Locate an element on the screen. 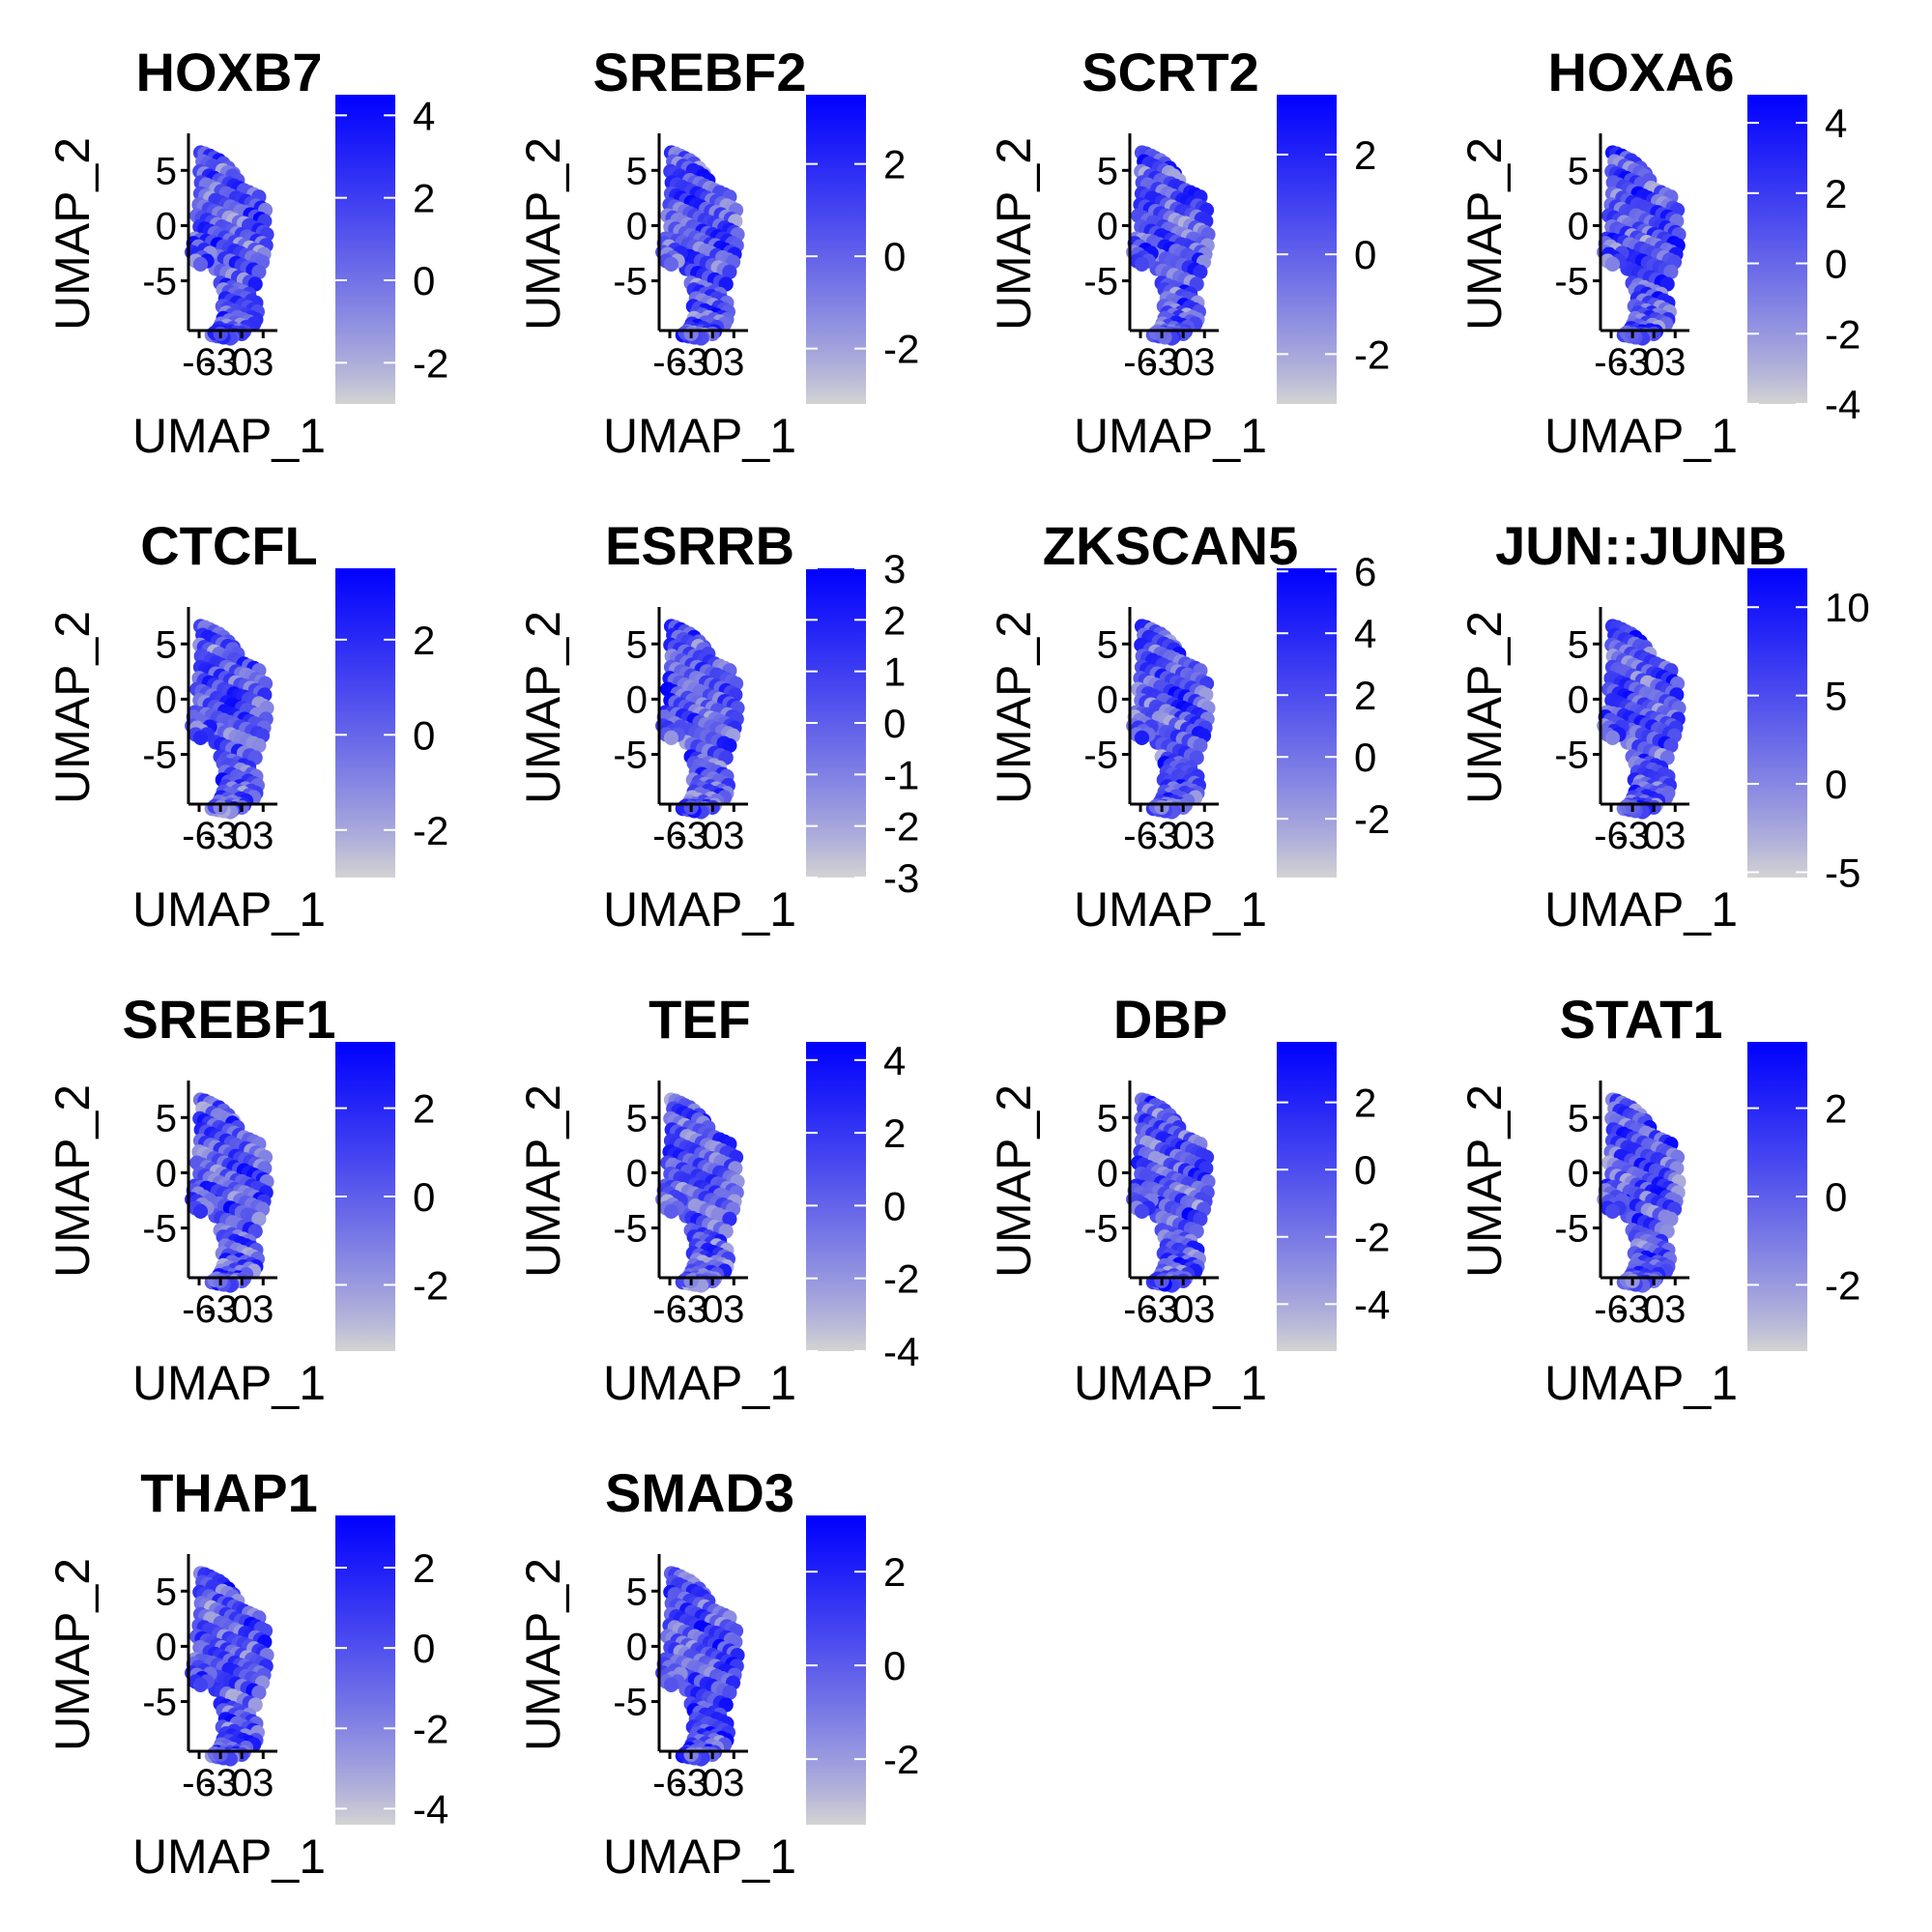 The height and width of the screenshot is (1932, 1932). panel-title: TEF is located at coordinates (700, 1019).